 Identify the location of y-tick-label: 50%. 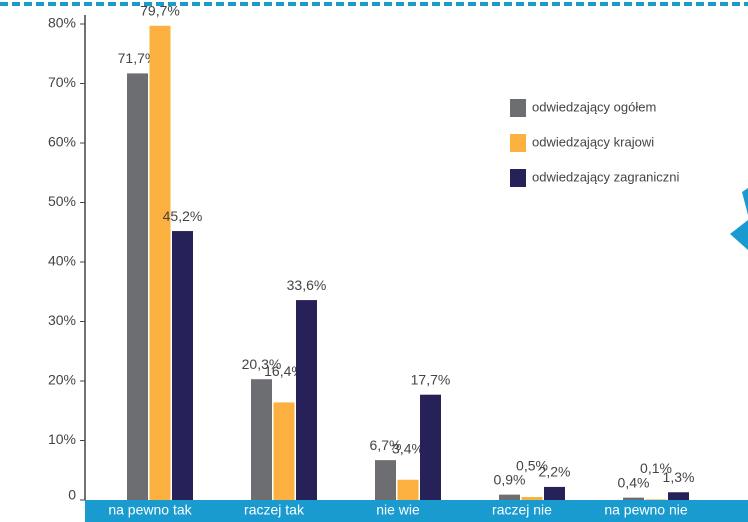
(62, 201).